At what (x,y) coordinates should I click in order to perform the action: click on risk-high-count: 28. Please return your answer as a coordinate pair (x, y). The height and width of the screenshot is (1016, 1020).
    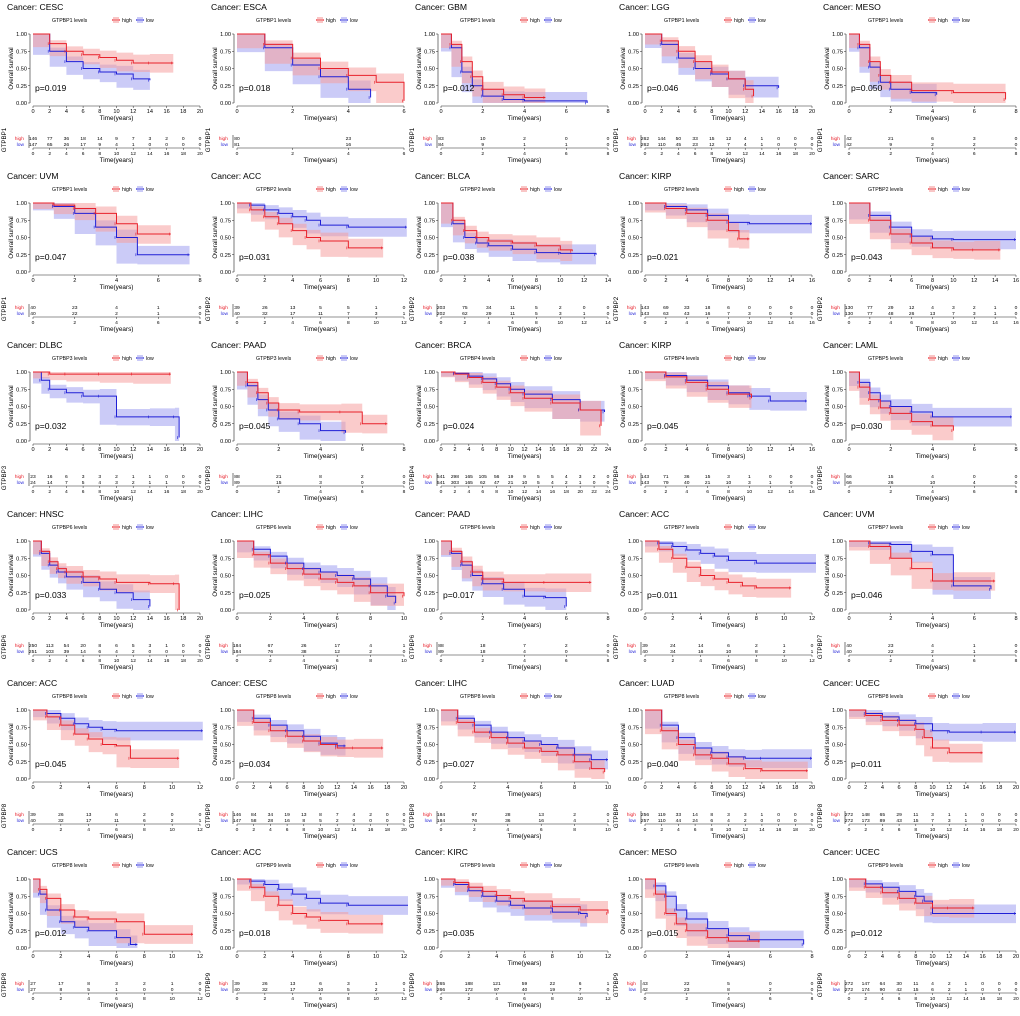
    Looking at the image, I should click on (508, 815).